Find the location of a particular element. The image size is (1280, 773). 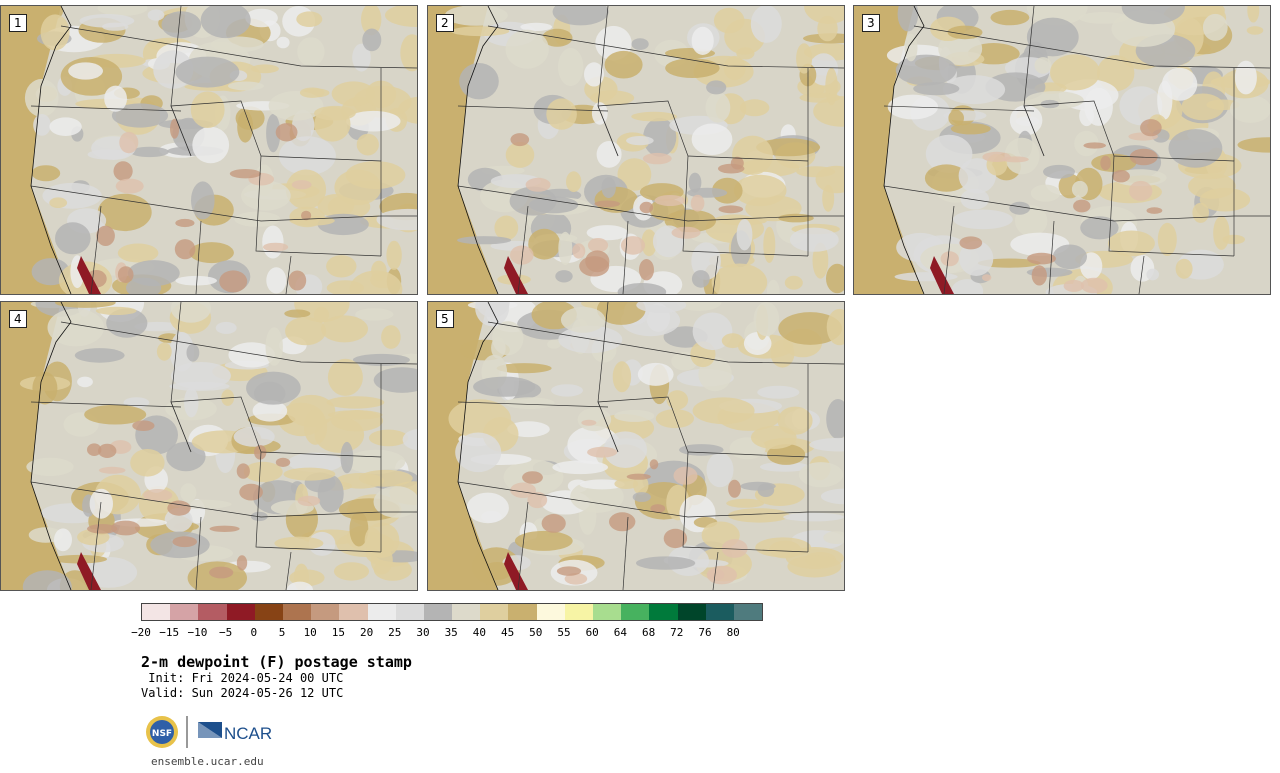

postage-stamp-panel-1: 1 is located at coordinates (209, 150).